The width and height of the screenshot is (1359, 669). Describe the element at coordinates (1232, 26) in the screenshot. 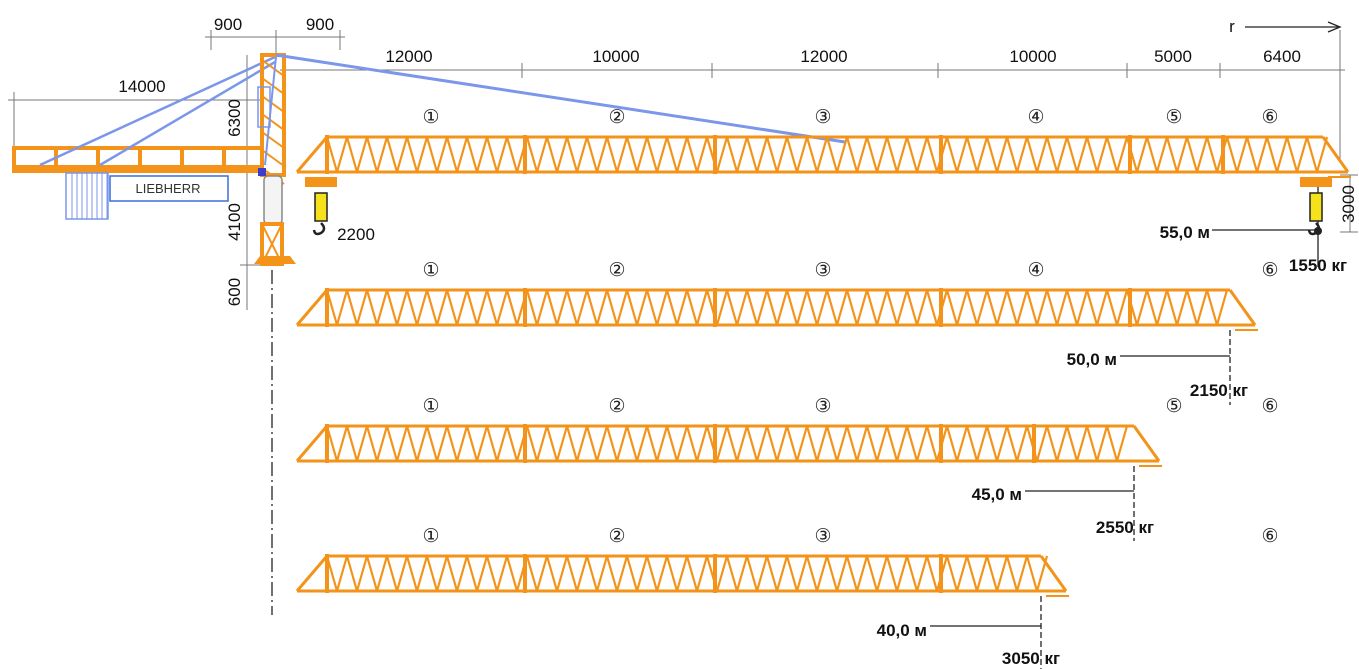

I see `radius-label: r` at that location.